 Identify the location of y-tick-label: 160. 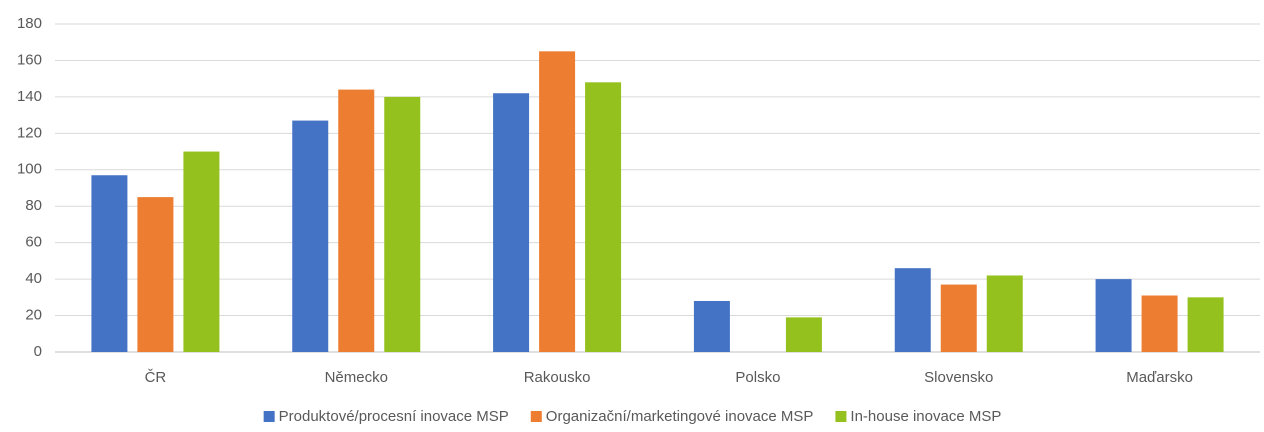
(29, 59).